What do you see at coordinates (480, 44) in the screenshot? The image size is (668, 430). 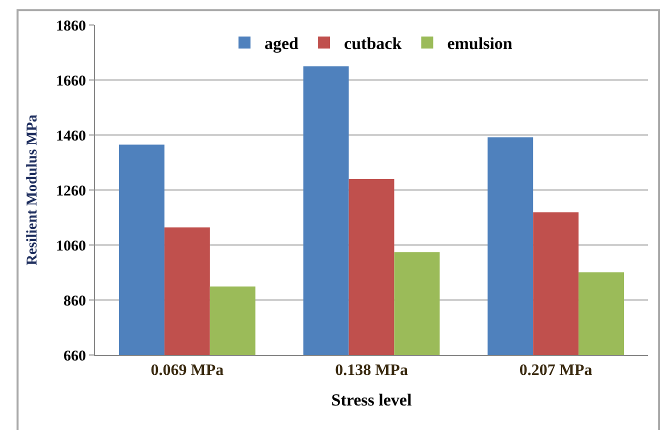 I see `legend-label: emulsion` at bounding box center [480, 44].